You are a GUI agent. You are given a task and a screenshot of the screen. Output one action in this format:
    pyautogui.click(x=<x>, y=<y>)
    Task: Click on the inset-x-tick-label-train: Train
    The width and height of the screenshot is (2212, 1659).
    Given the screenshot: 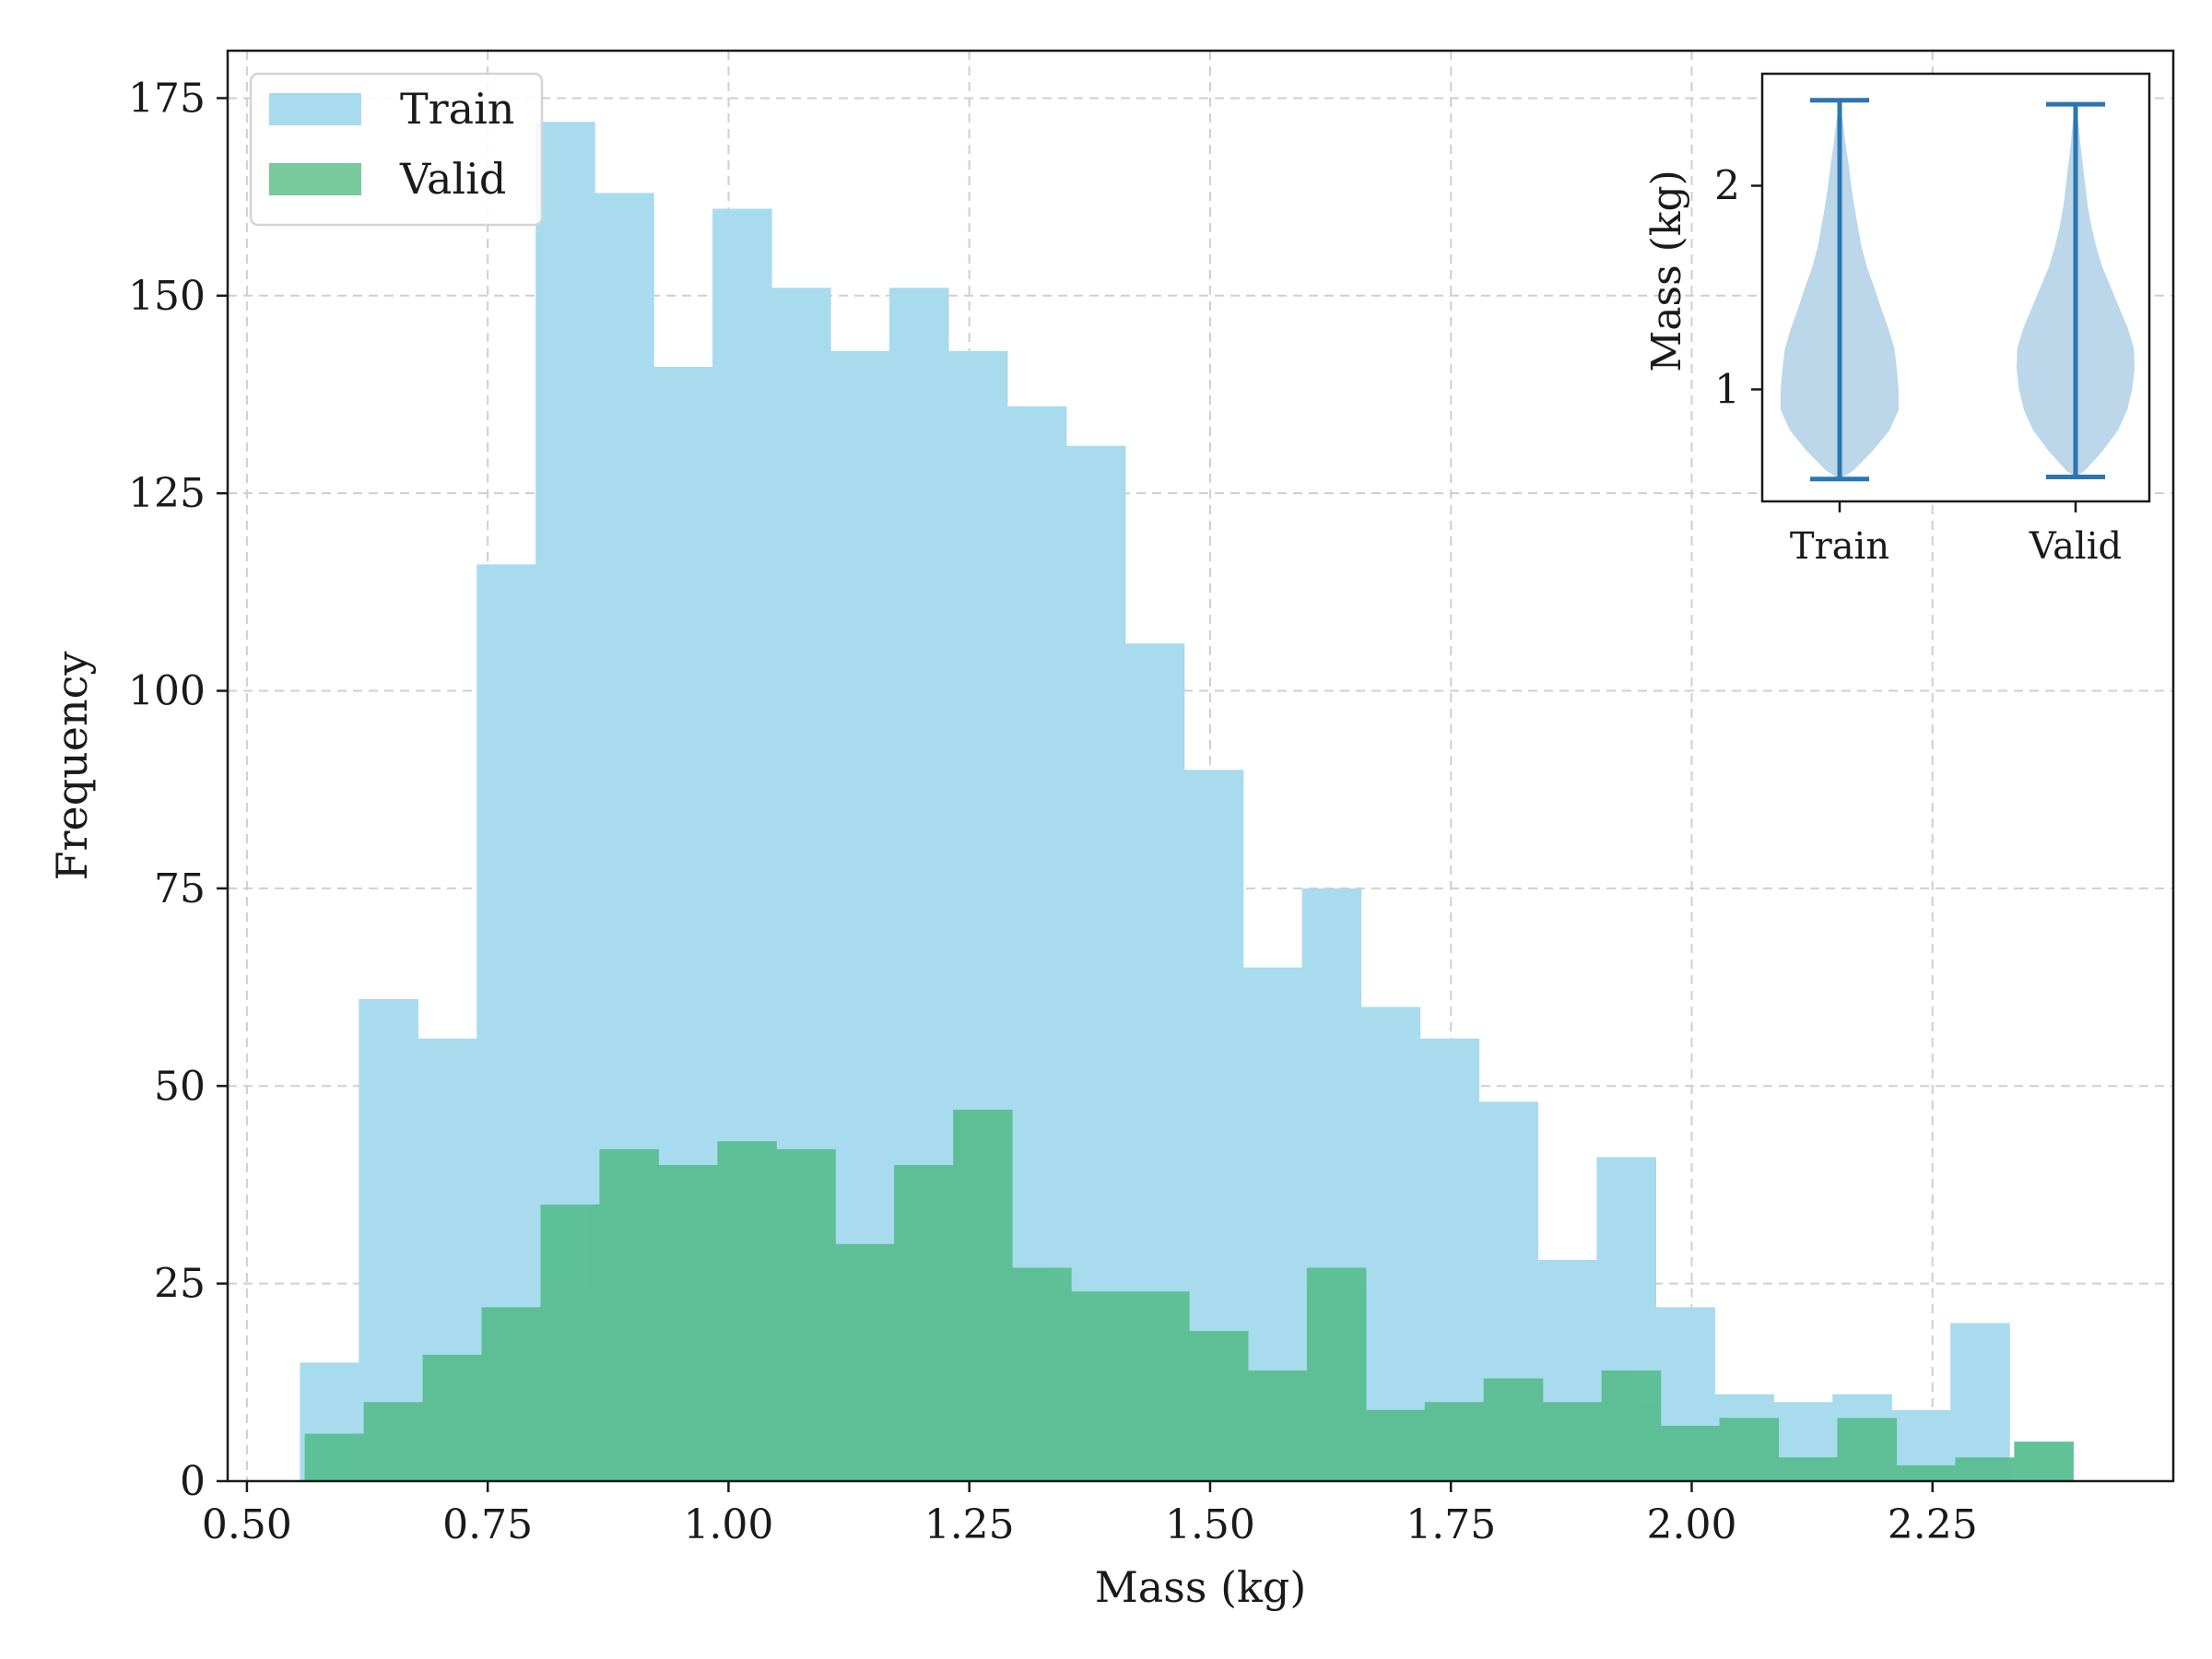 What is the action you would take?
    pyautogui.click(x=1839, y=546)
    